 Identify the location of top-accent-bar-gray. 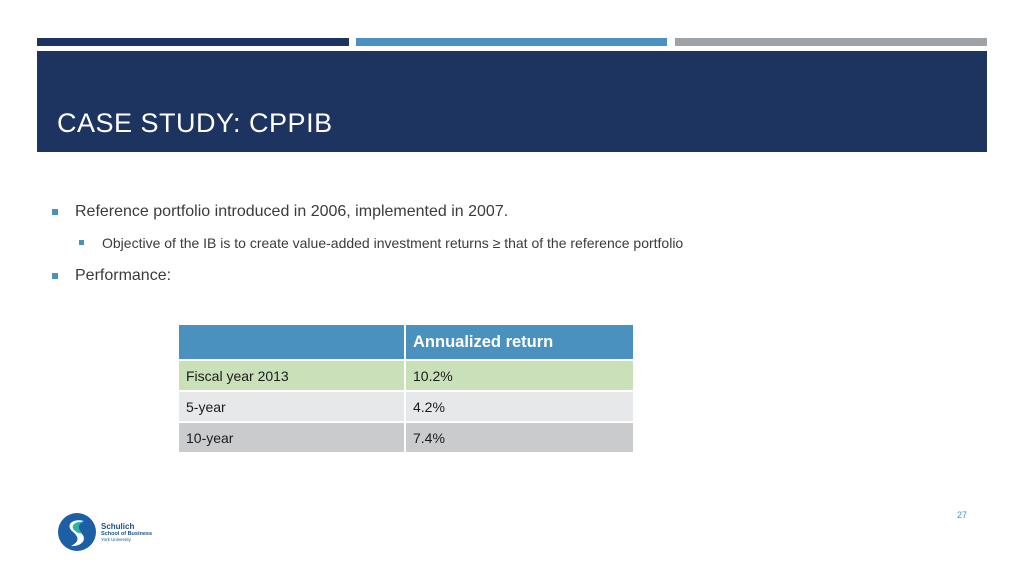
(831, 42).